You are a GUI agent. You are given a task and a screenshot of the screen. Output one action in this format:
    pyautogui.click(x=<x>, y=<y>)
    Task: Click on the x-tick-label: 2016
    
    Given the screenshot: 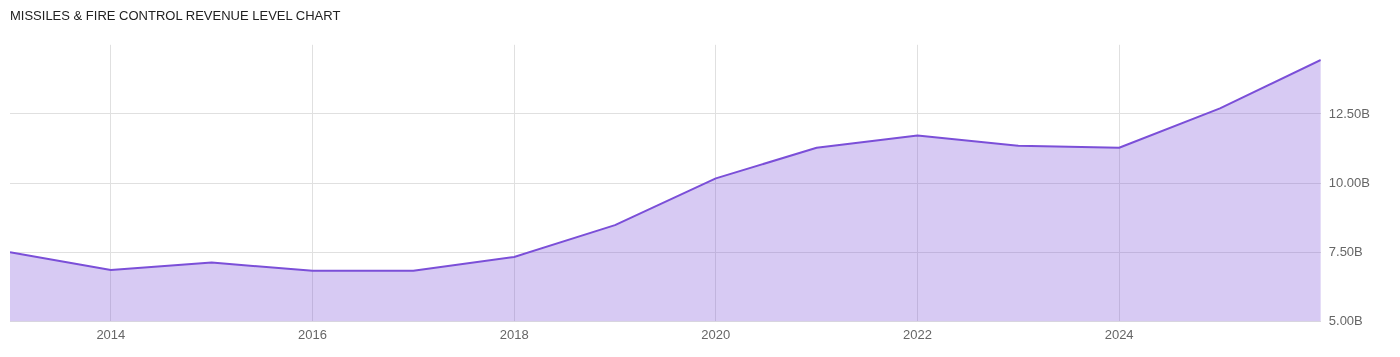 What is the action you would take?
    pyautogui.click(x=312, y=334)
    